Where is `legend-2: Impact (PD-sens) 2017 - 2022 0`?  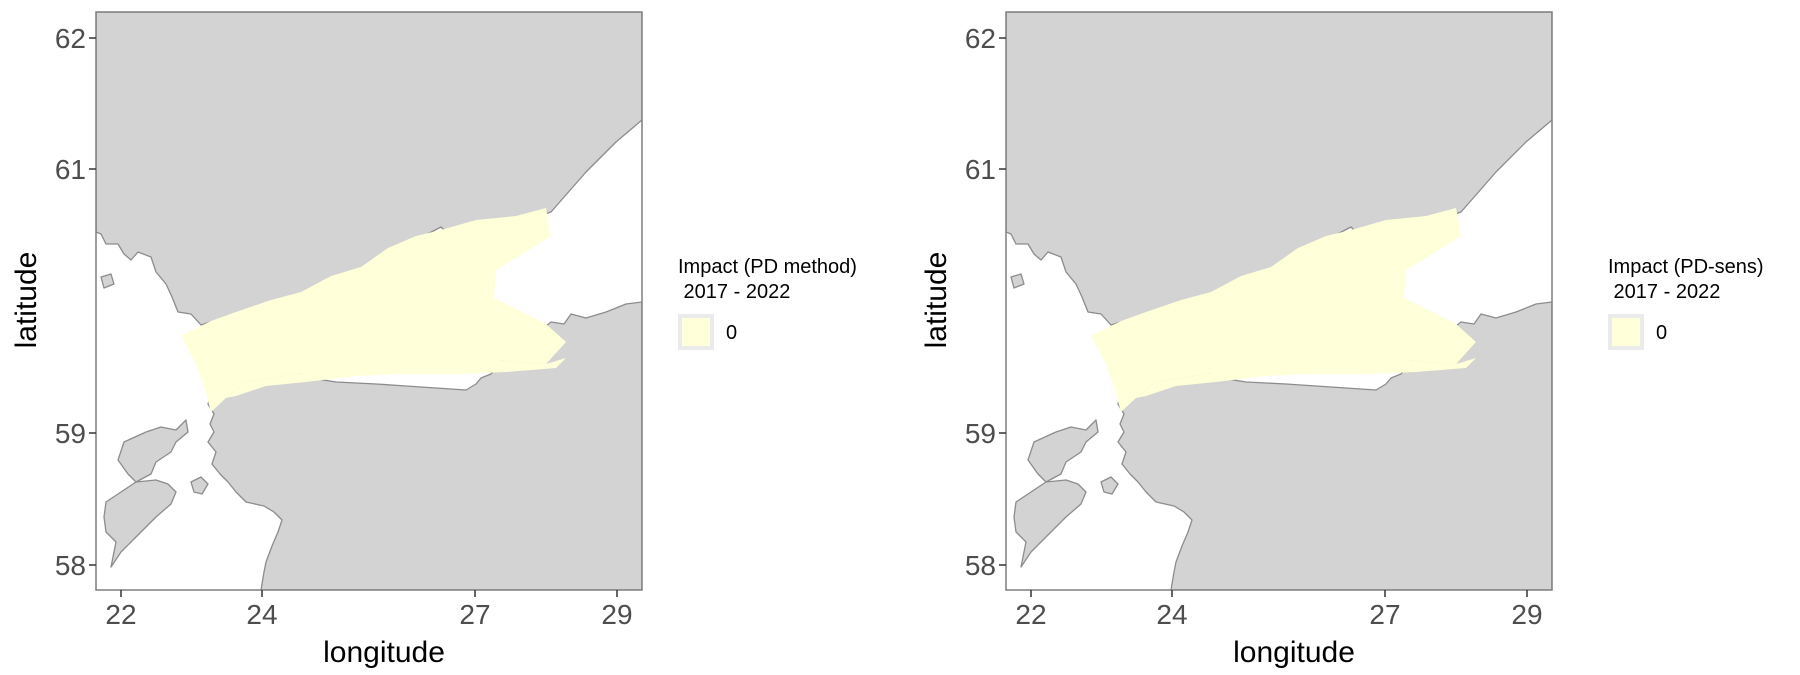 legend-2: Impact (PD-sens) 2017 - 2022 0 is located at coordinates (1686, 303).